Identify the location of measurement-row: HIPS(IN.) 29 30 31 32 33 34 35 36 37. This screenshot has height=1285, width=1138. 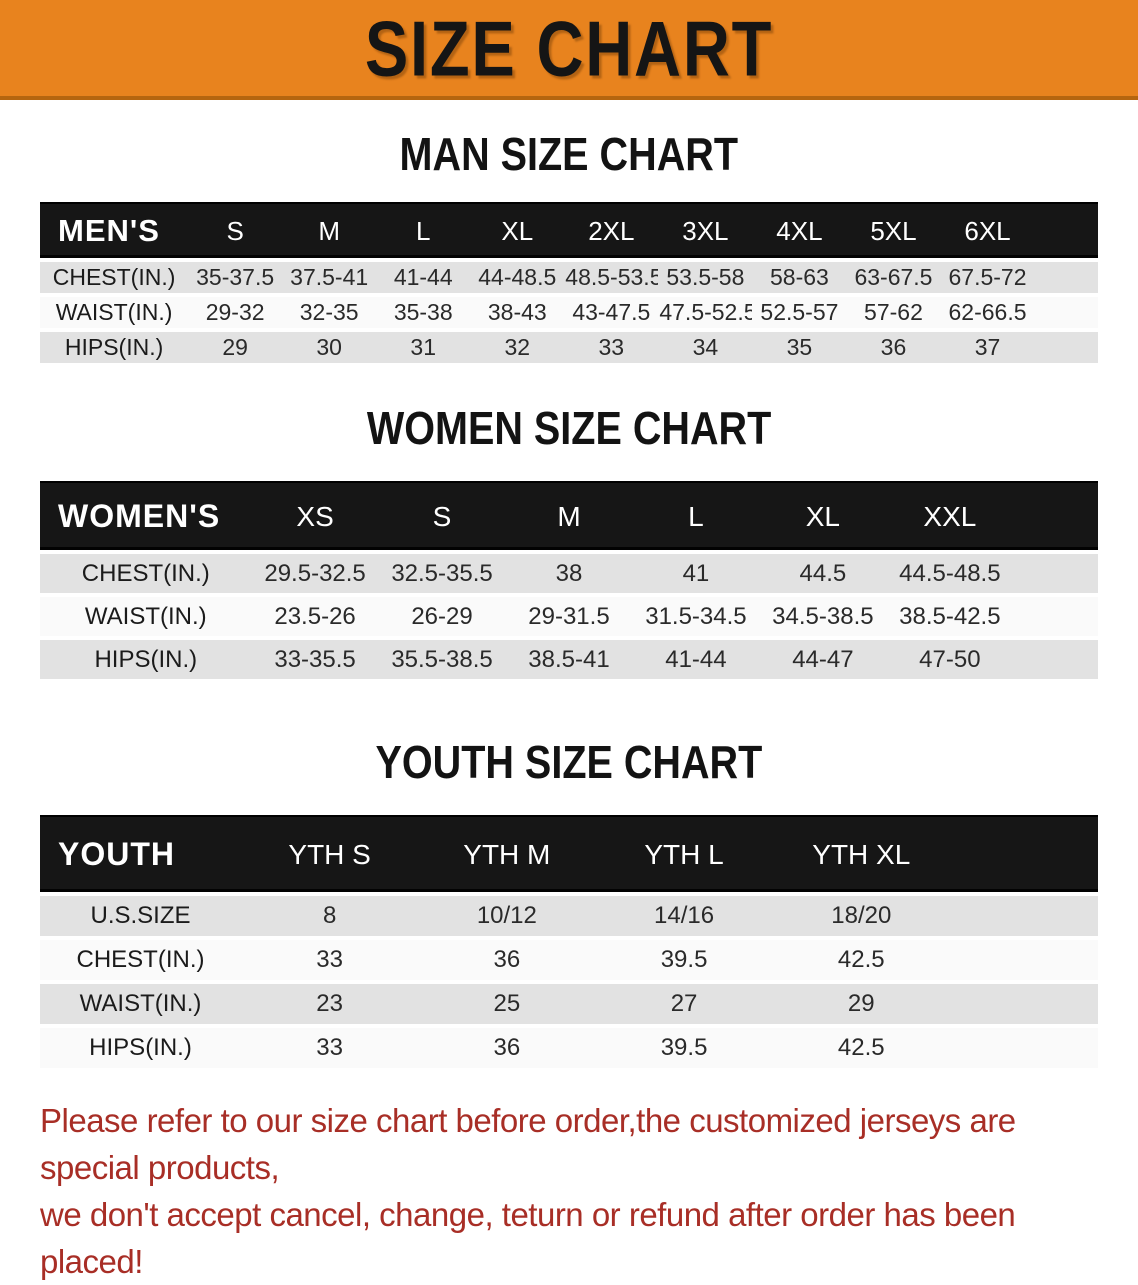
(569, 349).